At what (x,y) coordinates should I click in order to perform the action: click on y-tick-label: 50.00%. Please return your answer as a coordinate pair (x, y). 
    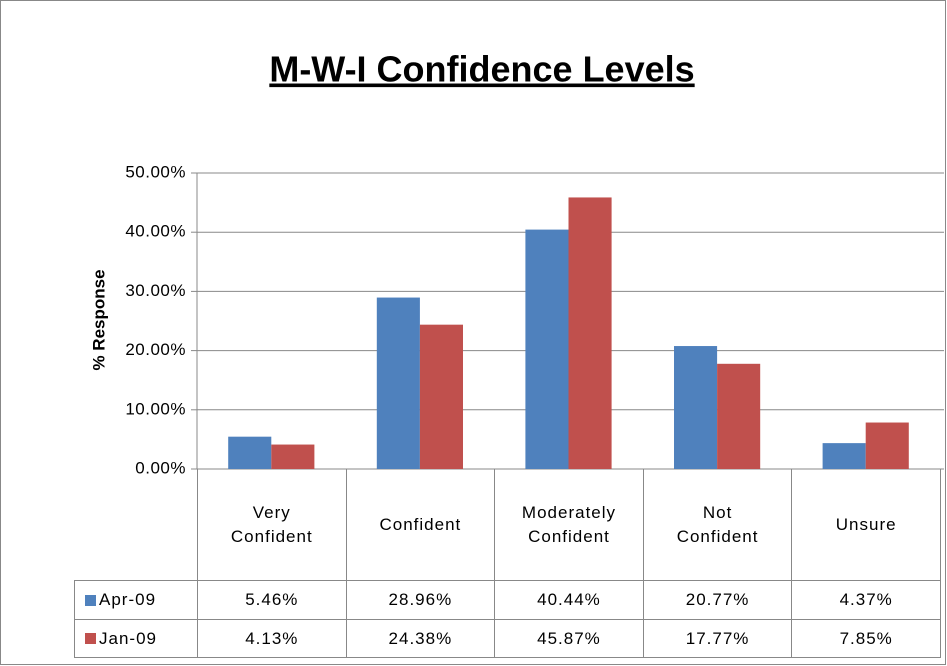
    Looking at the image, I should click on (155, 171).